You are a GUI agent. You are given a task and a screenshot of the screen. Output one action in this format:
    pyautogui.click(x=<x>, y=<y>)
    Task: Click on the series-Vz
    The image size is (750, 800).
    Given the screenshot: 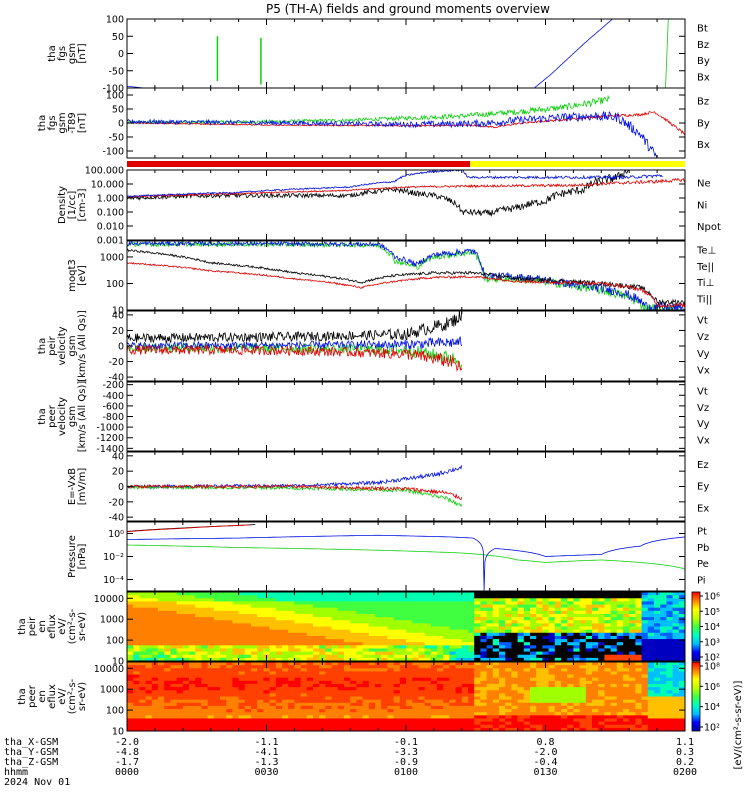 What is the action you would take?
    pyautogui.click(x=295, y=358)
    